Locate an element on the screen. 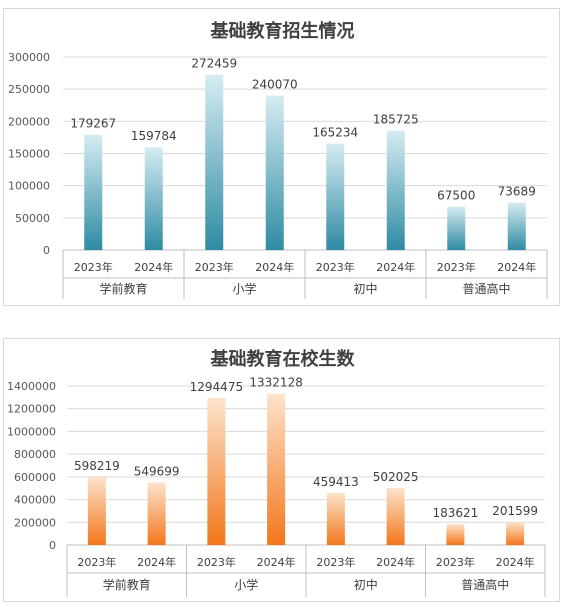 The width and height of the screenshot is (567, 606). y-tick-label: 150000 is located at coordinates (29, 154).